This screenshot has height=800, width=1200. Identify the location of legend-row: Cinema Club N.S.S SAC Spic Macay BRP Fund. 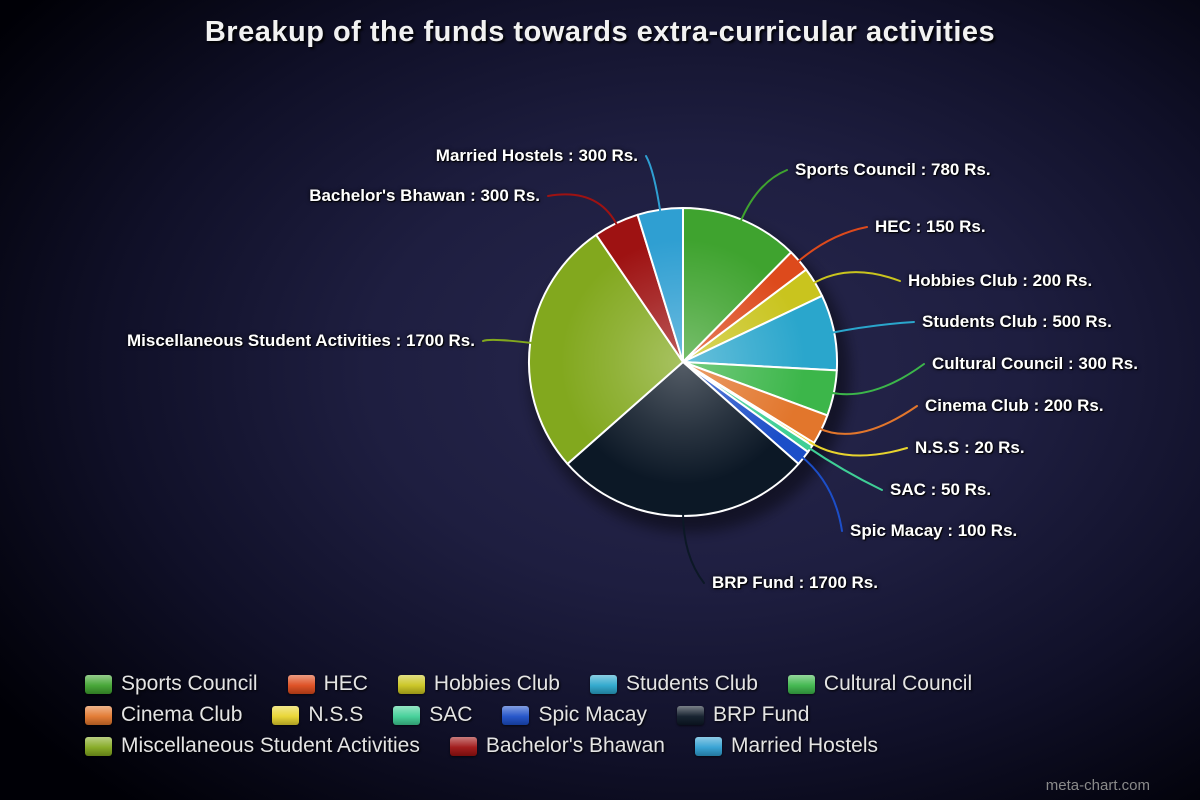
(630, 715).